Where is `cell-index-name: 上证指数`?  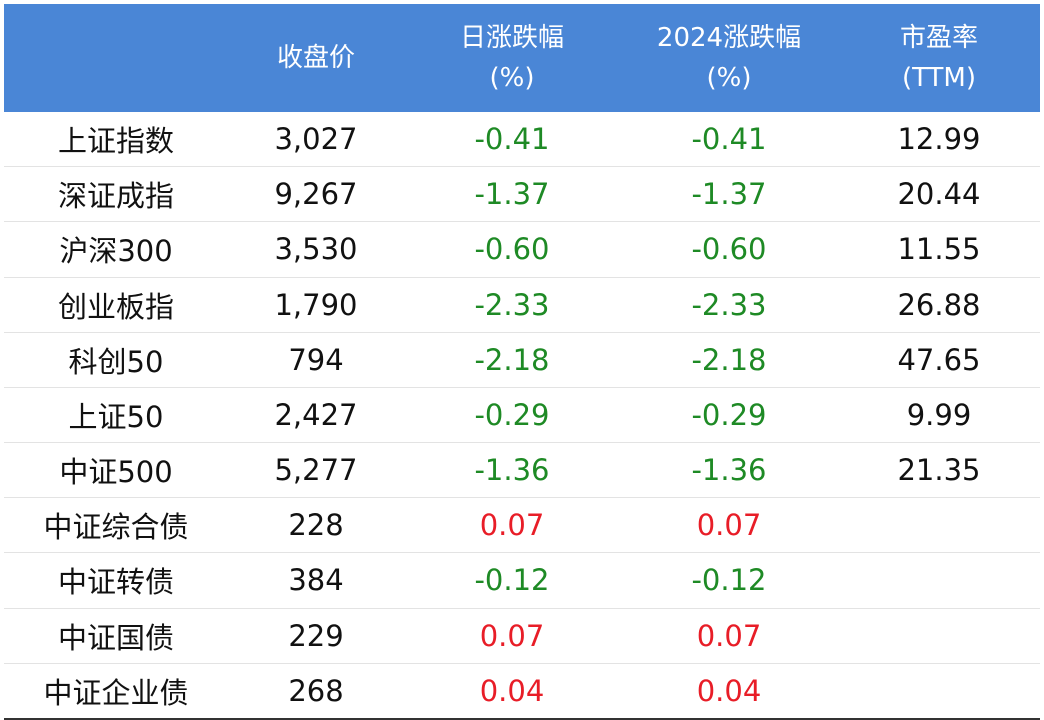
cell-index-name: 上证指数 is located at coordinates (115, 141).